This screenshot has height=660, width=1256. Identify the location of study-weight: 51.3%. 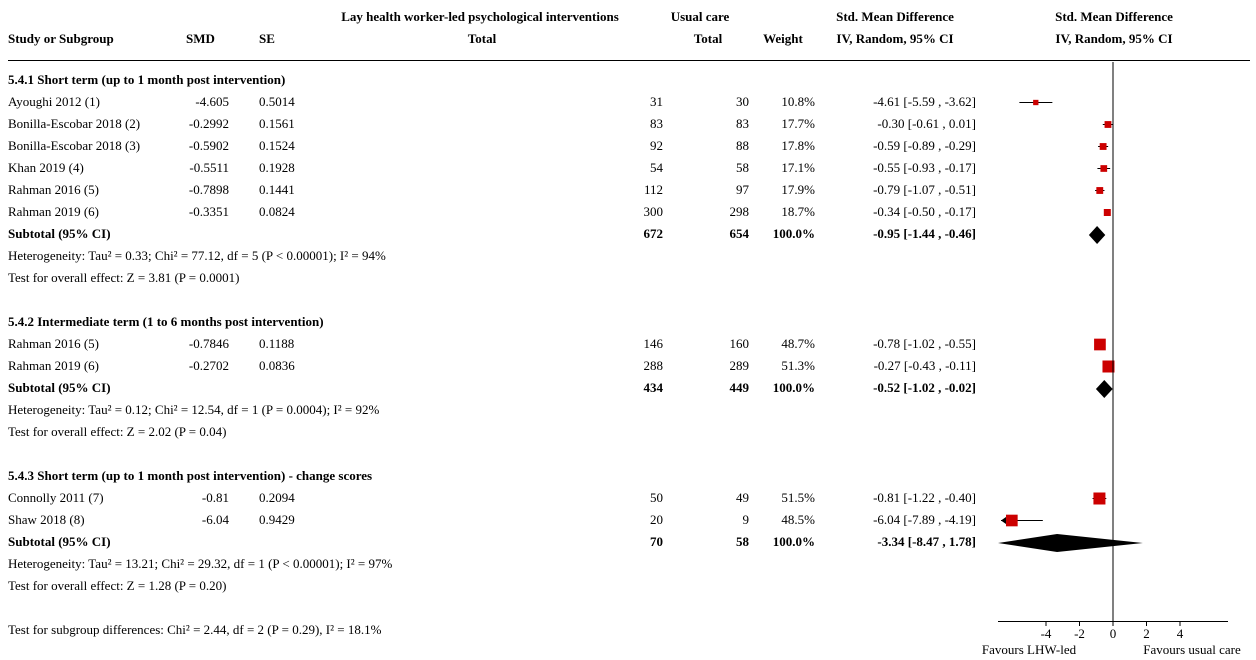
(798, 365).